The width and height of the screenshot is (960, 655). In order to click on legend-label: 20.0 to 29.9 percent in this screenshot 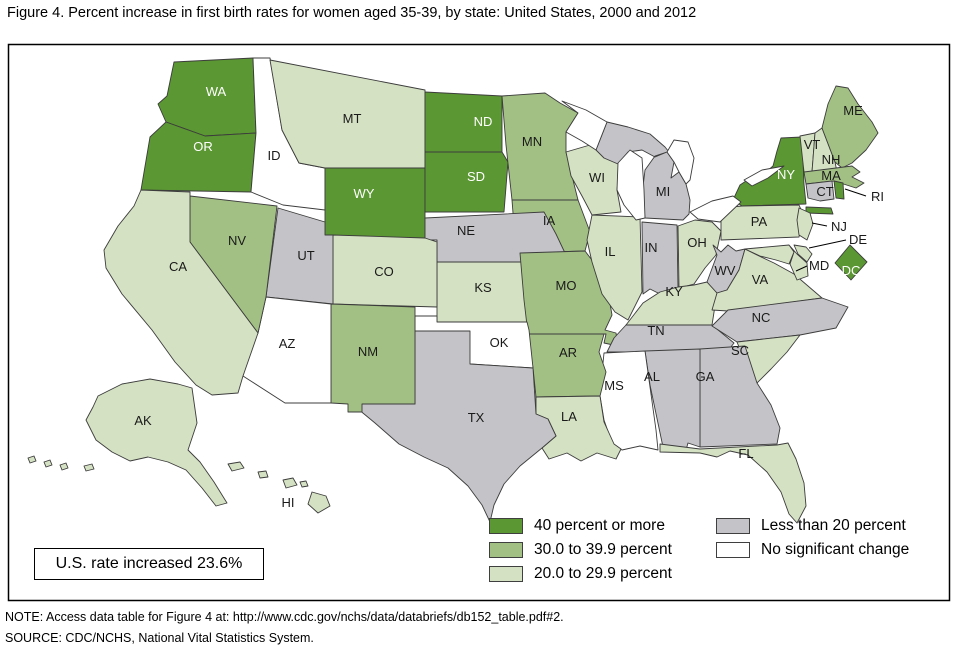, I will do `click(603, 573)`.